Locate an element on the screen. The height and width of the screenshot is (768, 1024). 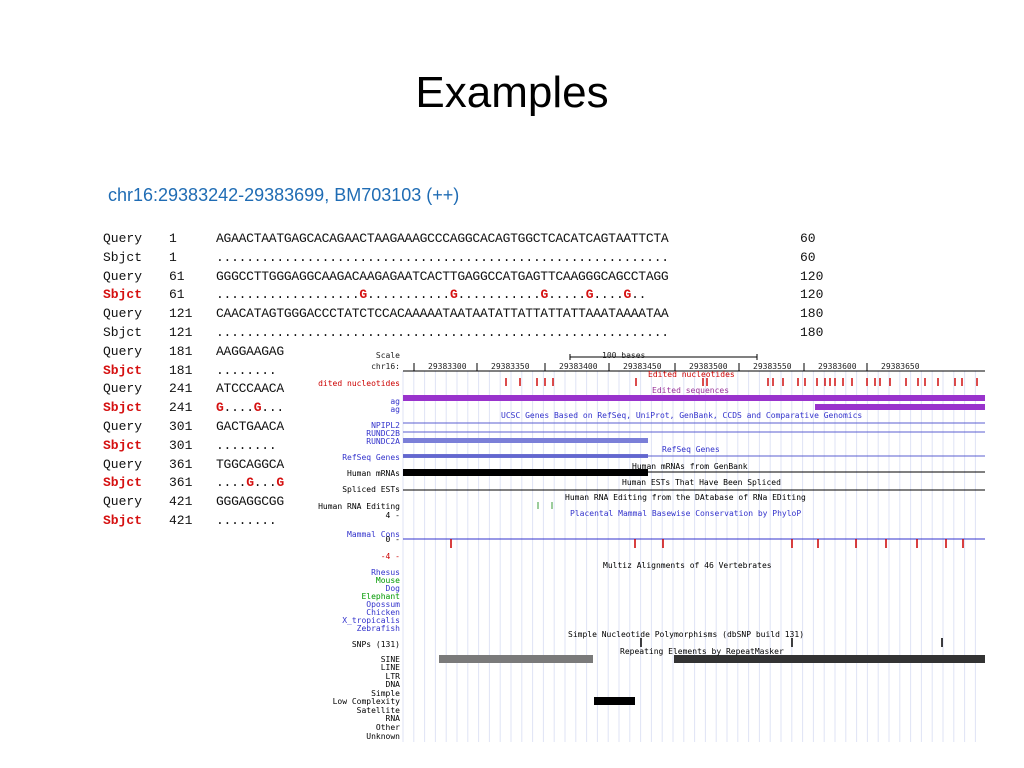
edited-seq-bar is located at coordinates (694, 398).